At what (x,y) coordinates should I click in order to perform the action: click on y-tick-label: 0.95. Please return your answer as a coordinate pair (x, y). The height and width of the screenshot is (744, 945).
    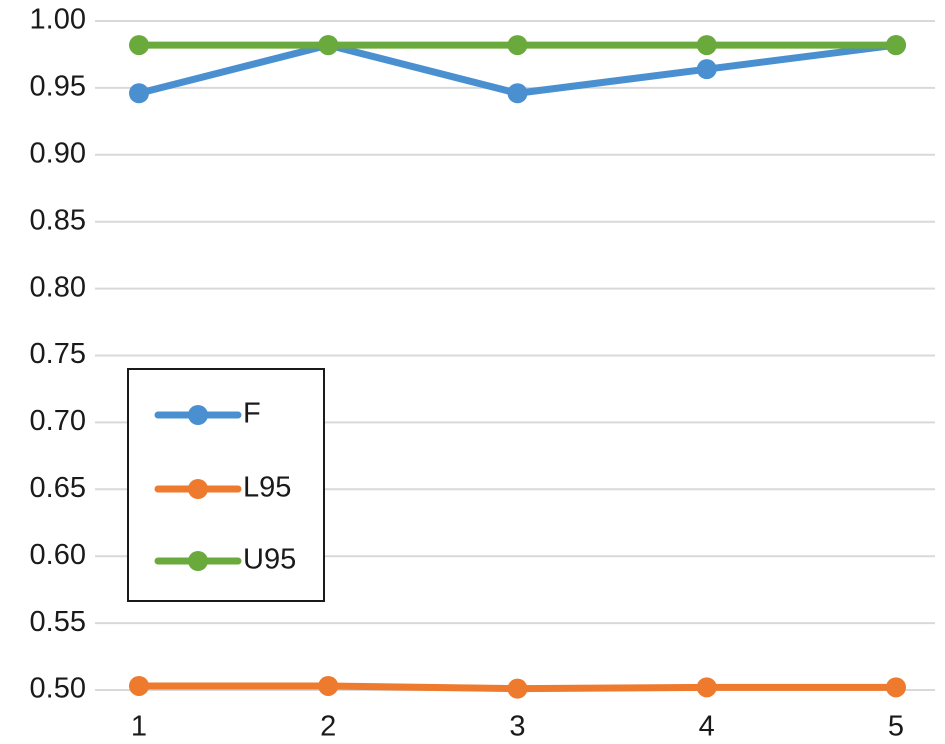
    Looking at the image, I should click on (58, 87).